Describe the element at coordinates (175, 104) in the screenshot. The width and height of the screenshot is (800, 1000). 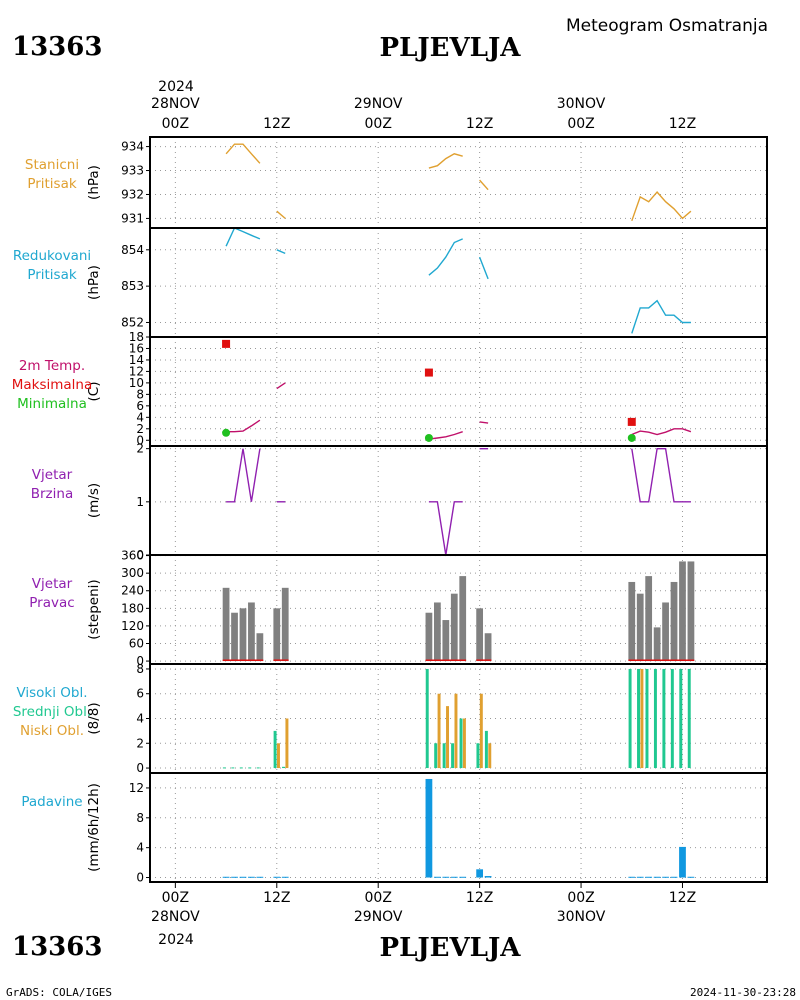
I see `day-label-top: 28NOV` at that location.